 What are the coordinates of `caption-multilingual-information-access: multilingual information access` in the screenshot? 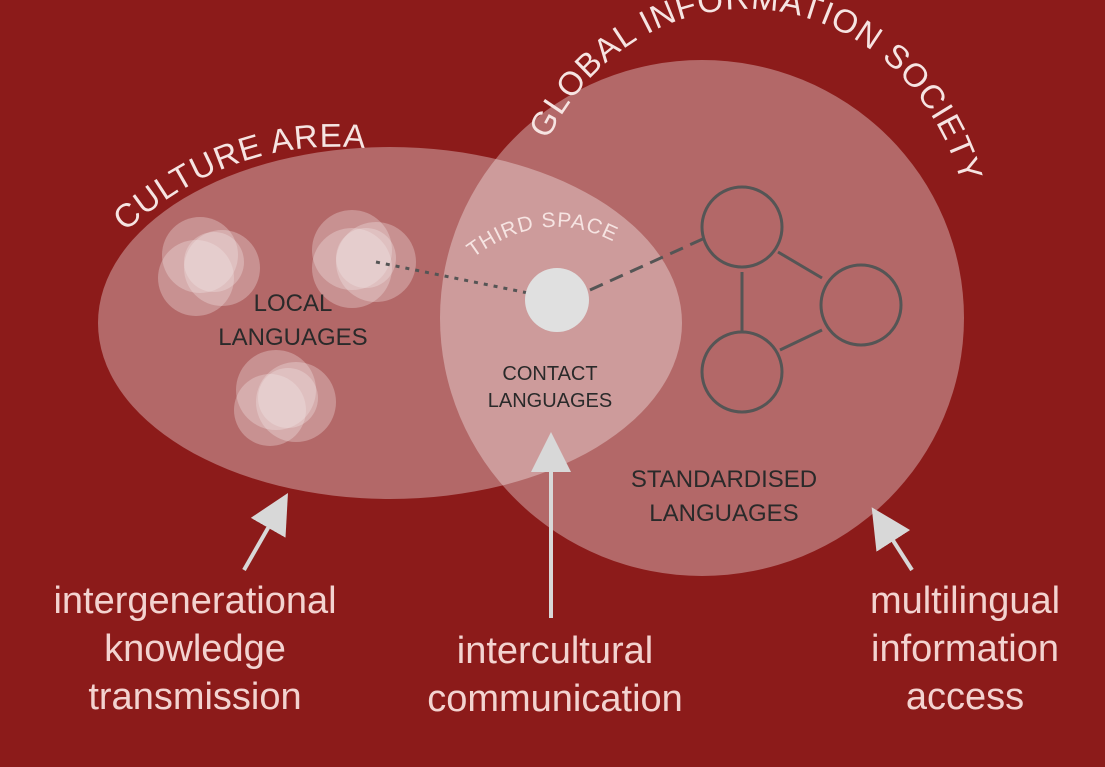 It's located at (965, 649).